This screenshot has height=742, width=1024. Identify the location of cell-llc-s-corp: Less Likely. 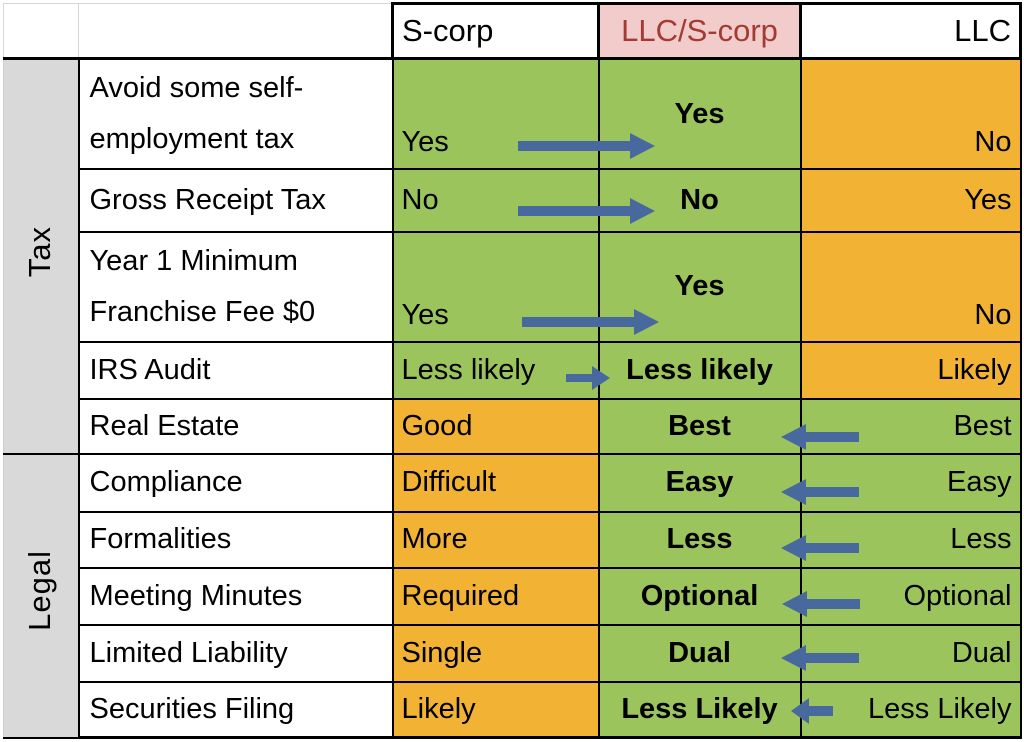
(699, 709).